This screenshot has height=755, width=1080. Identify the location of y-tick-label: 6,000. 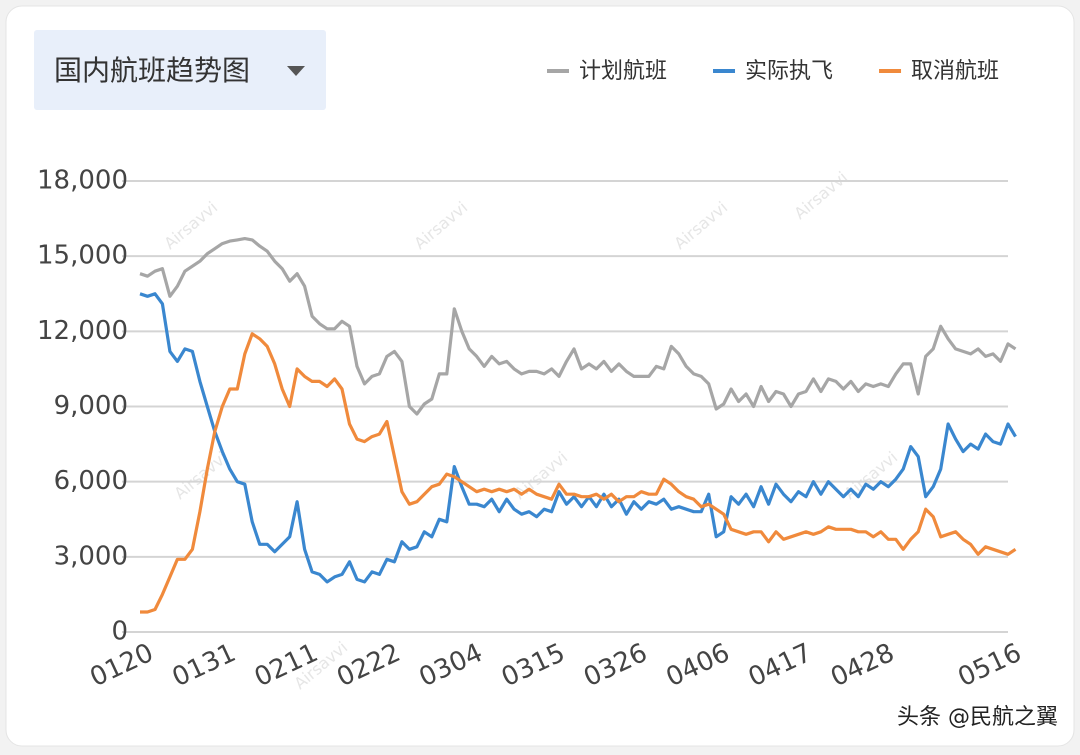
(91, 481).